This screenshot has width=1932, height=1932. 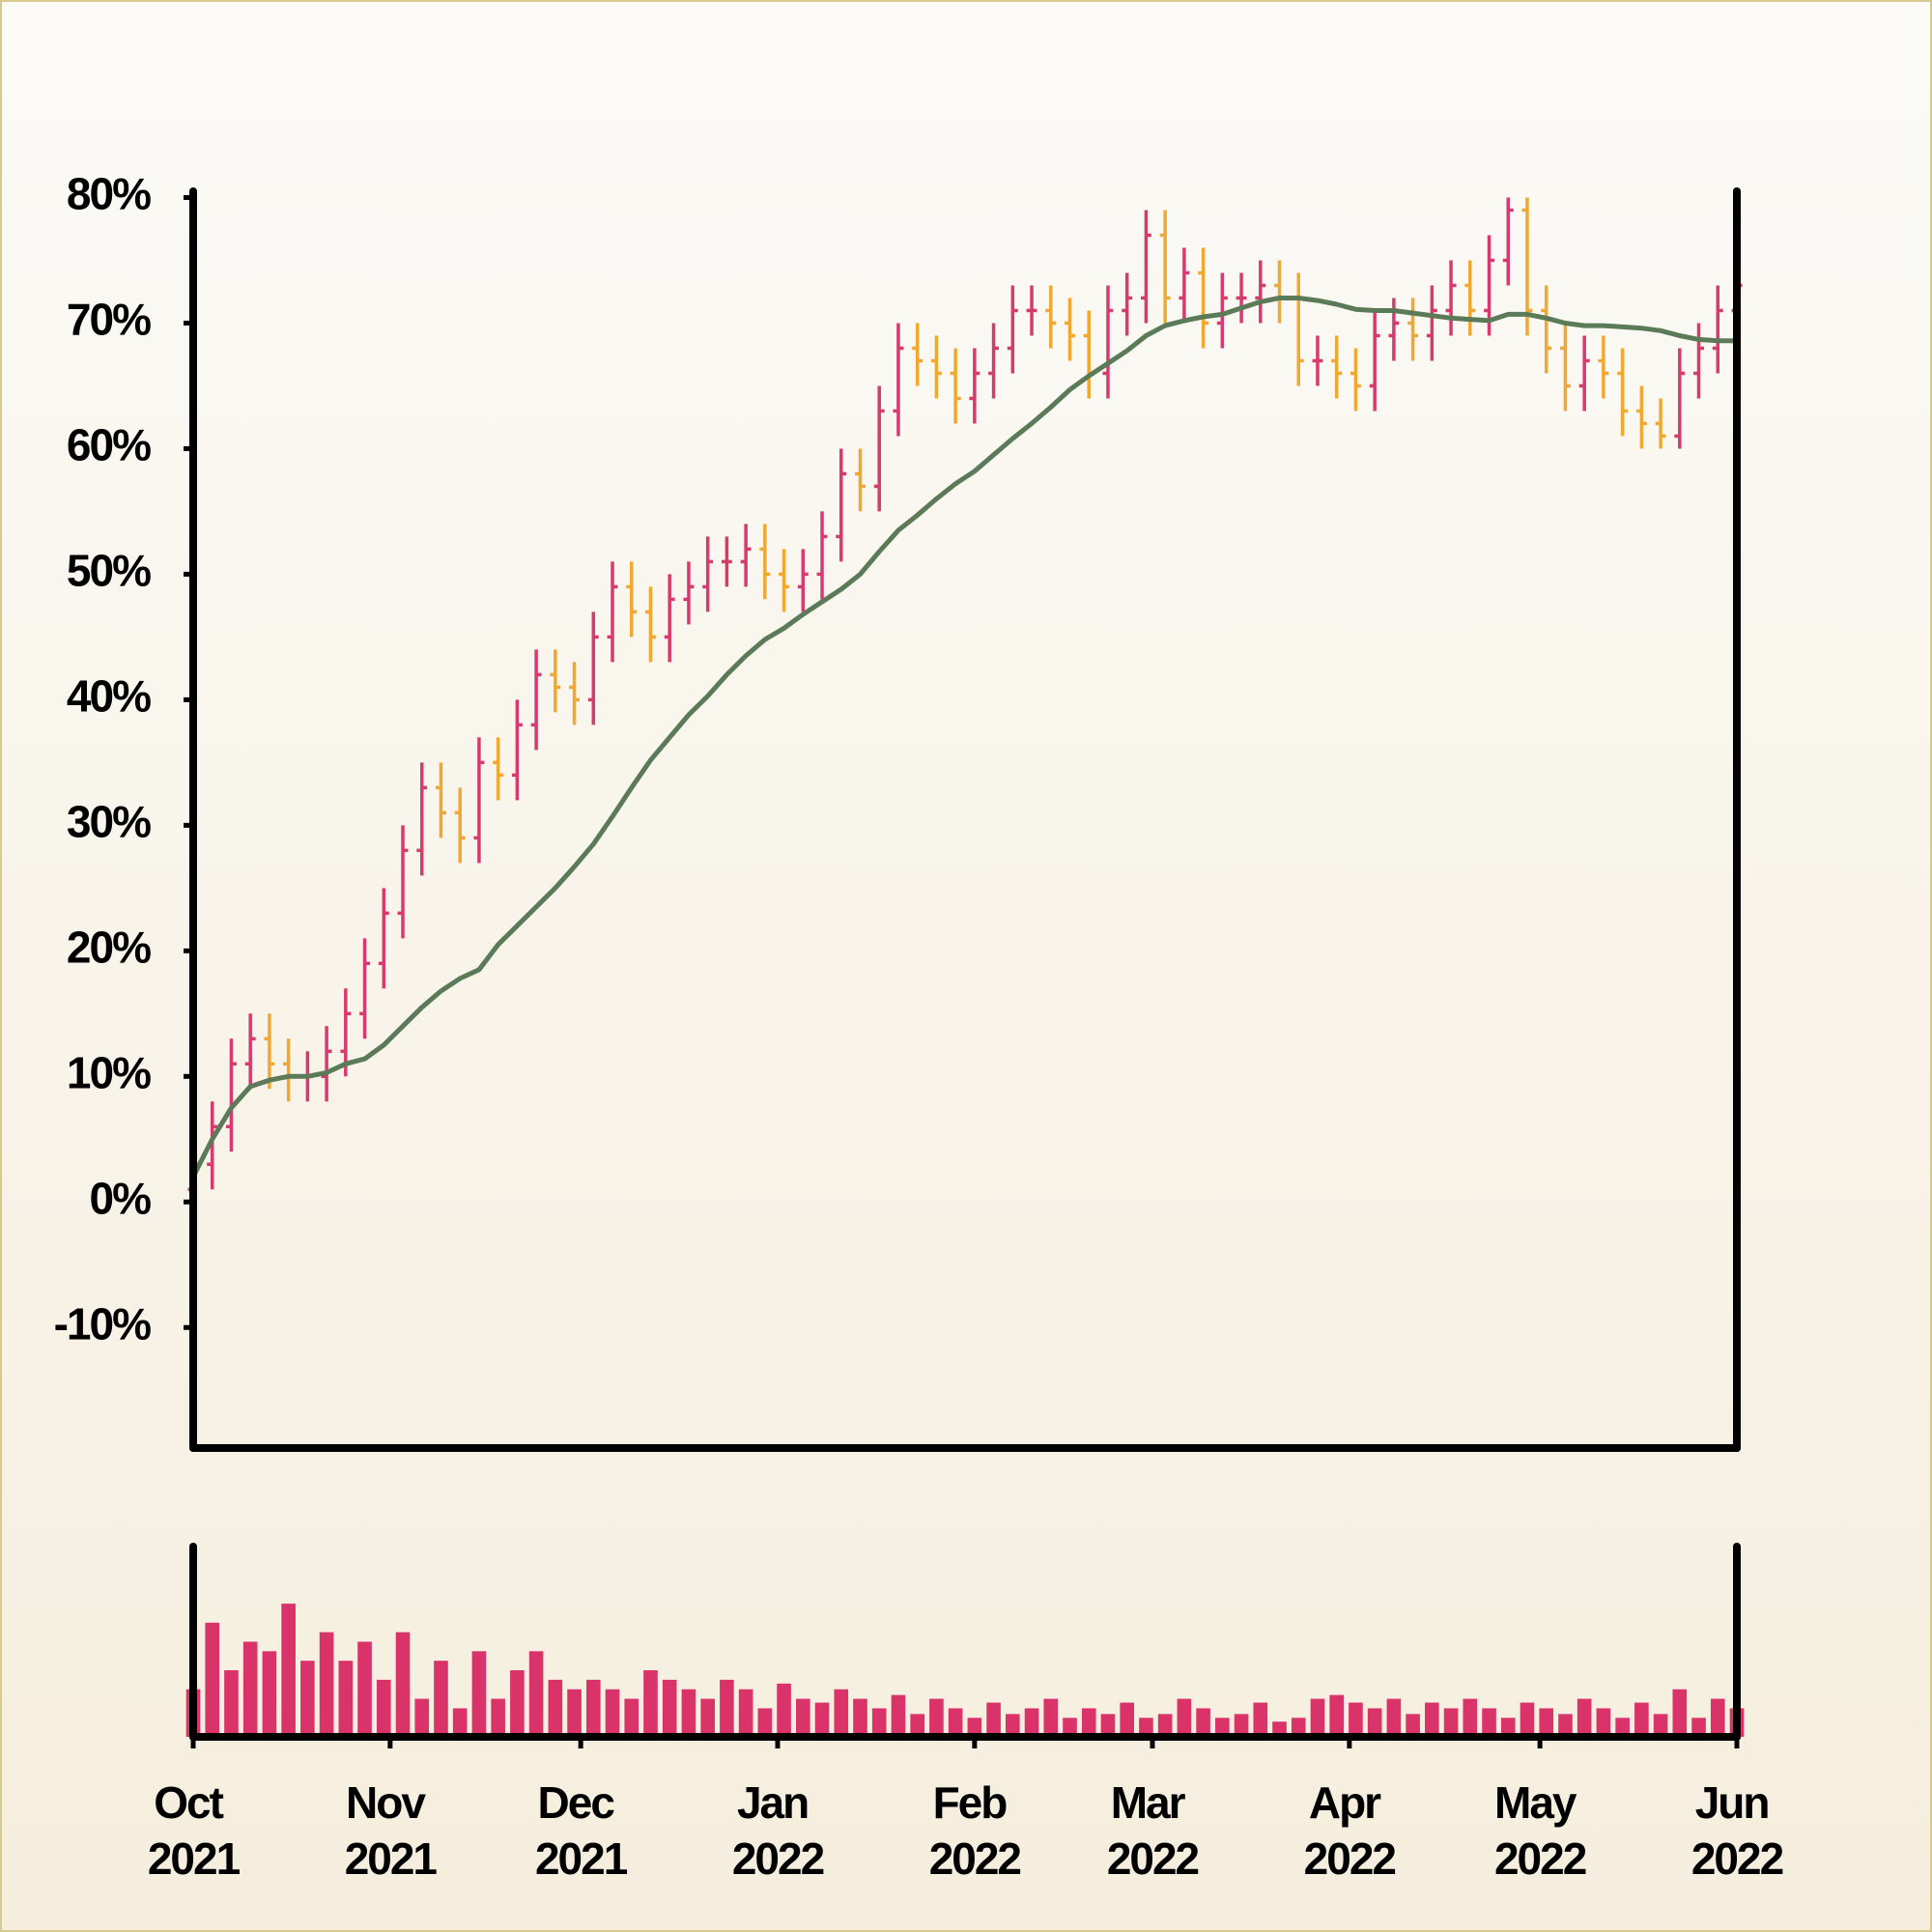 I want to click on x-tick-label: Jan 2022, so click(x=778, y=1830).